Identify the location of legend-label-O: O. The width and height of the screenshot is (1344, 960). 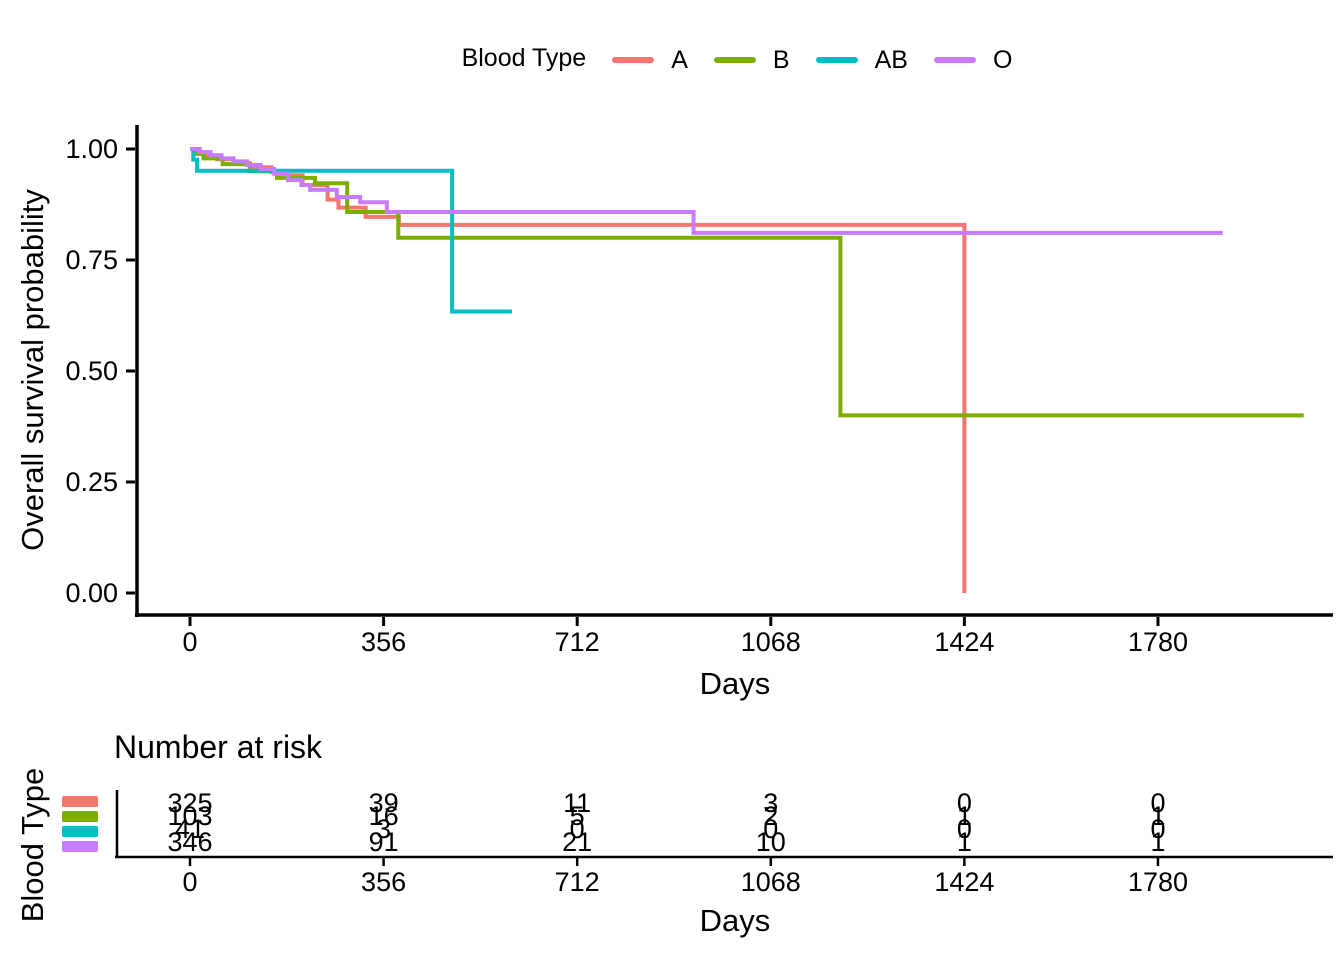
(1002, 59).